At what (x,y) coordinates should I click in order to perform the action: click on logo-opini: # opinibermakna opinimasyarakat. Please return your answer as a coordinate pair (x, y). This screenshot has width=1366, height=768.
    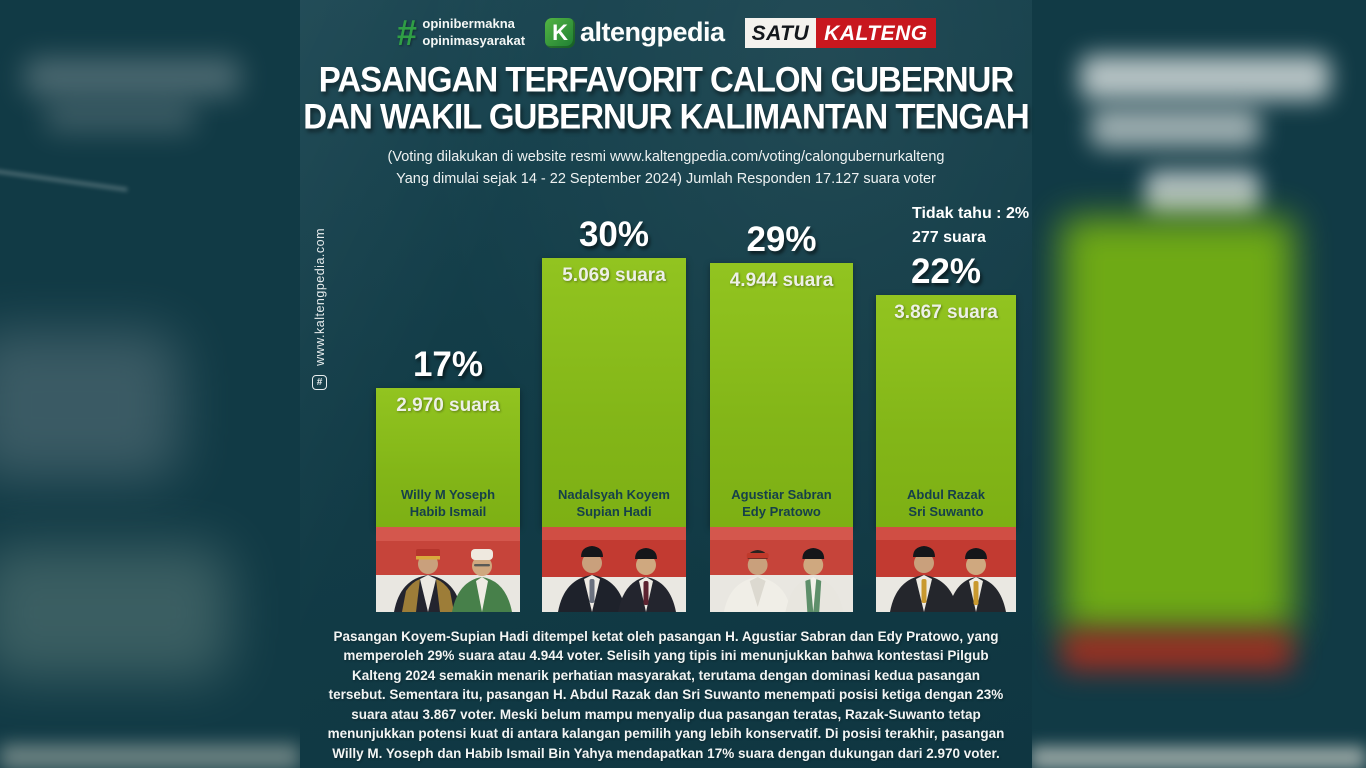
    Looking at the image, I should click on (460, 32).